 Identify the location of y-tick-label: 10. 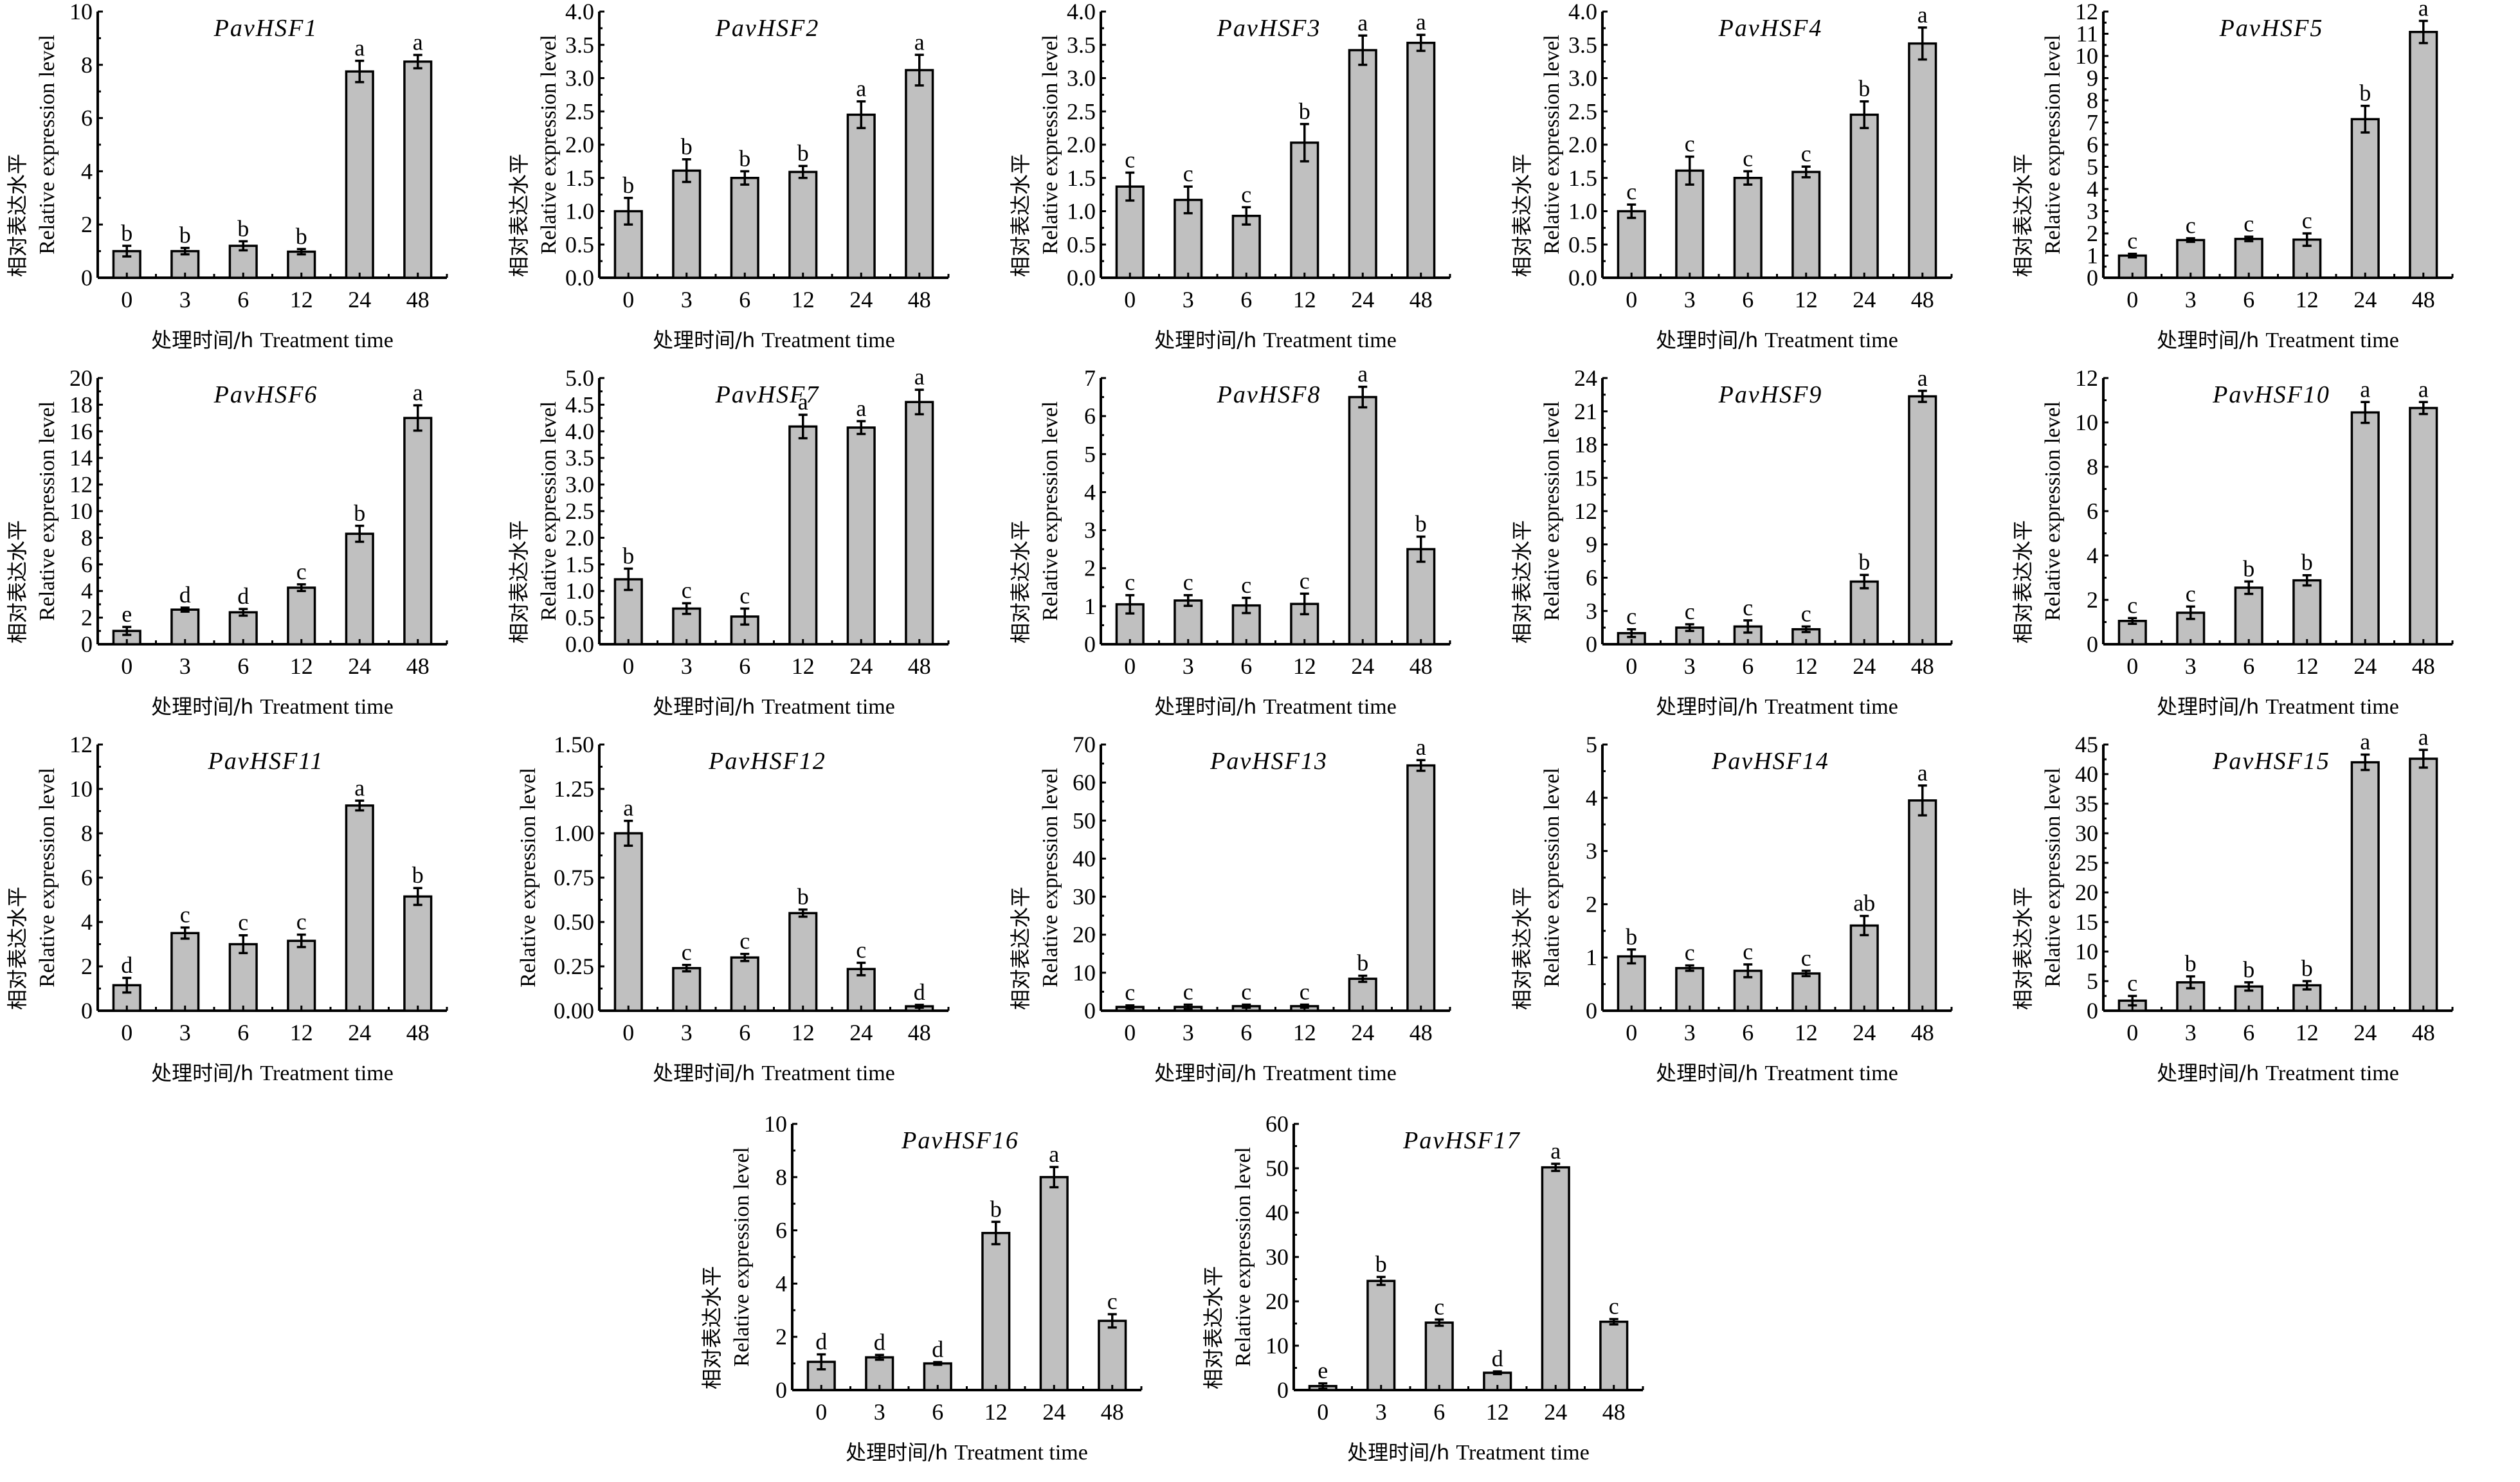
(2086, 951).